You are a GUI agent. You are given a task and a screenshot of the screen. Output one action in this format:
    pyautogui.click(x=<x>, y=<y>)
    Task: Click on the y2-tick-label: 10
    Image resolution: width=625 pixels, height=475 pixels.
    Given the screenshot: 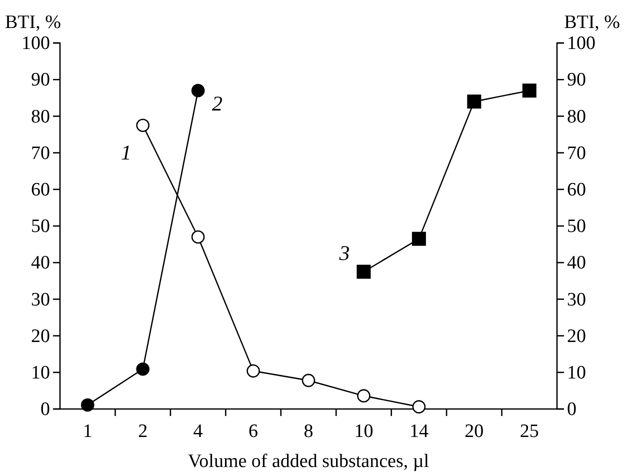 What is the action you would take?
    pyautogui.click(x=576, y=373)
    